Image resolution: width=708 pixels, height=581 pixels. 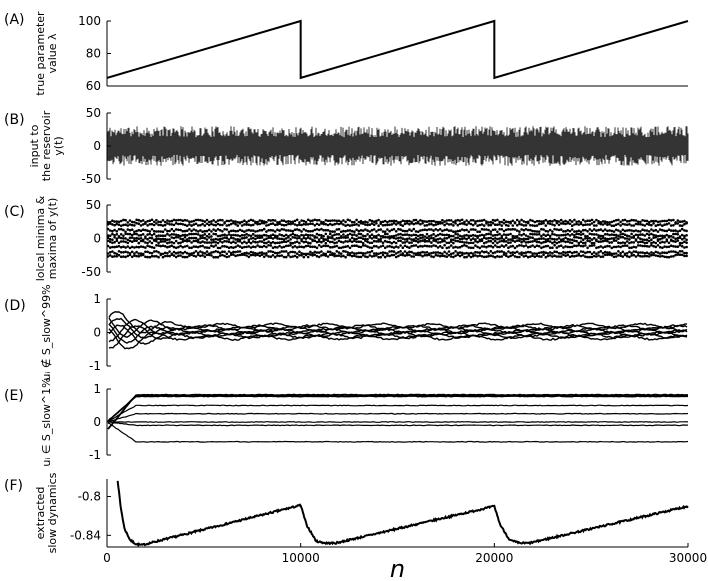 What do you see at coordinates (52, 512) in the screenshot?
I see `y-axis-label: slow dynamics` at bounding box center [52, 512].